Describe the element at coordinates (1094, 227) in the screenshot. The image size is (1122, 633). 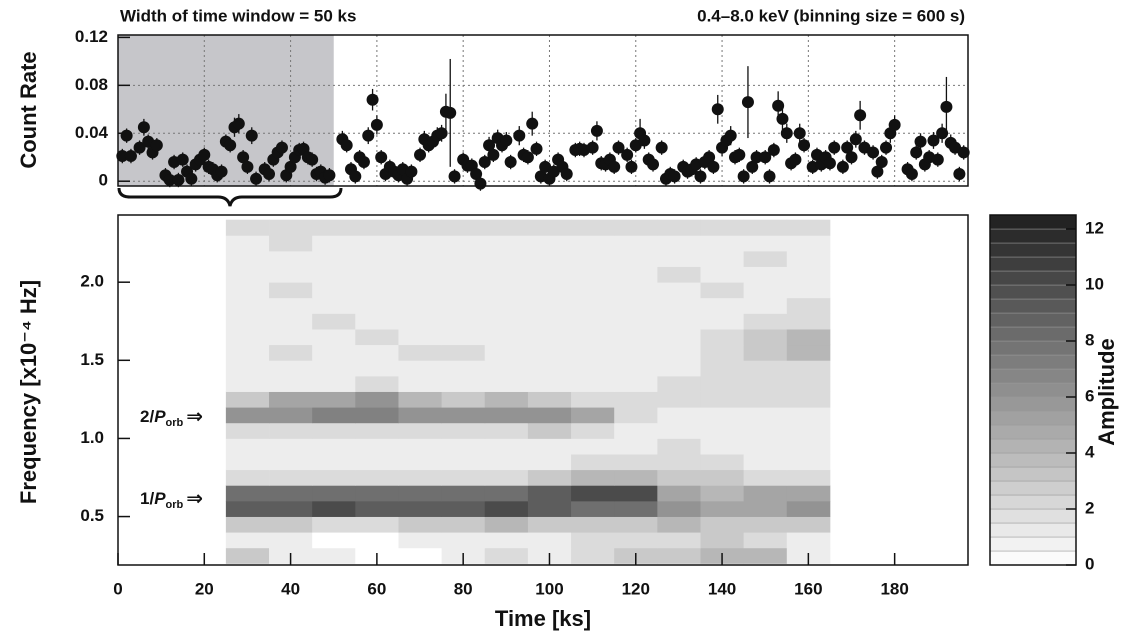
I see `colorbar-tick-label: 12` at that location.